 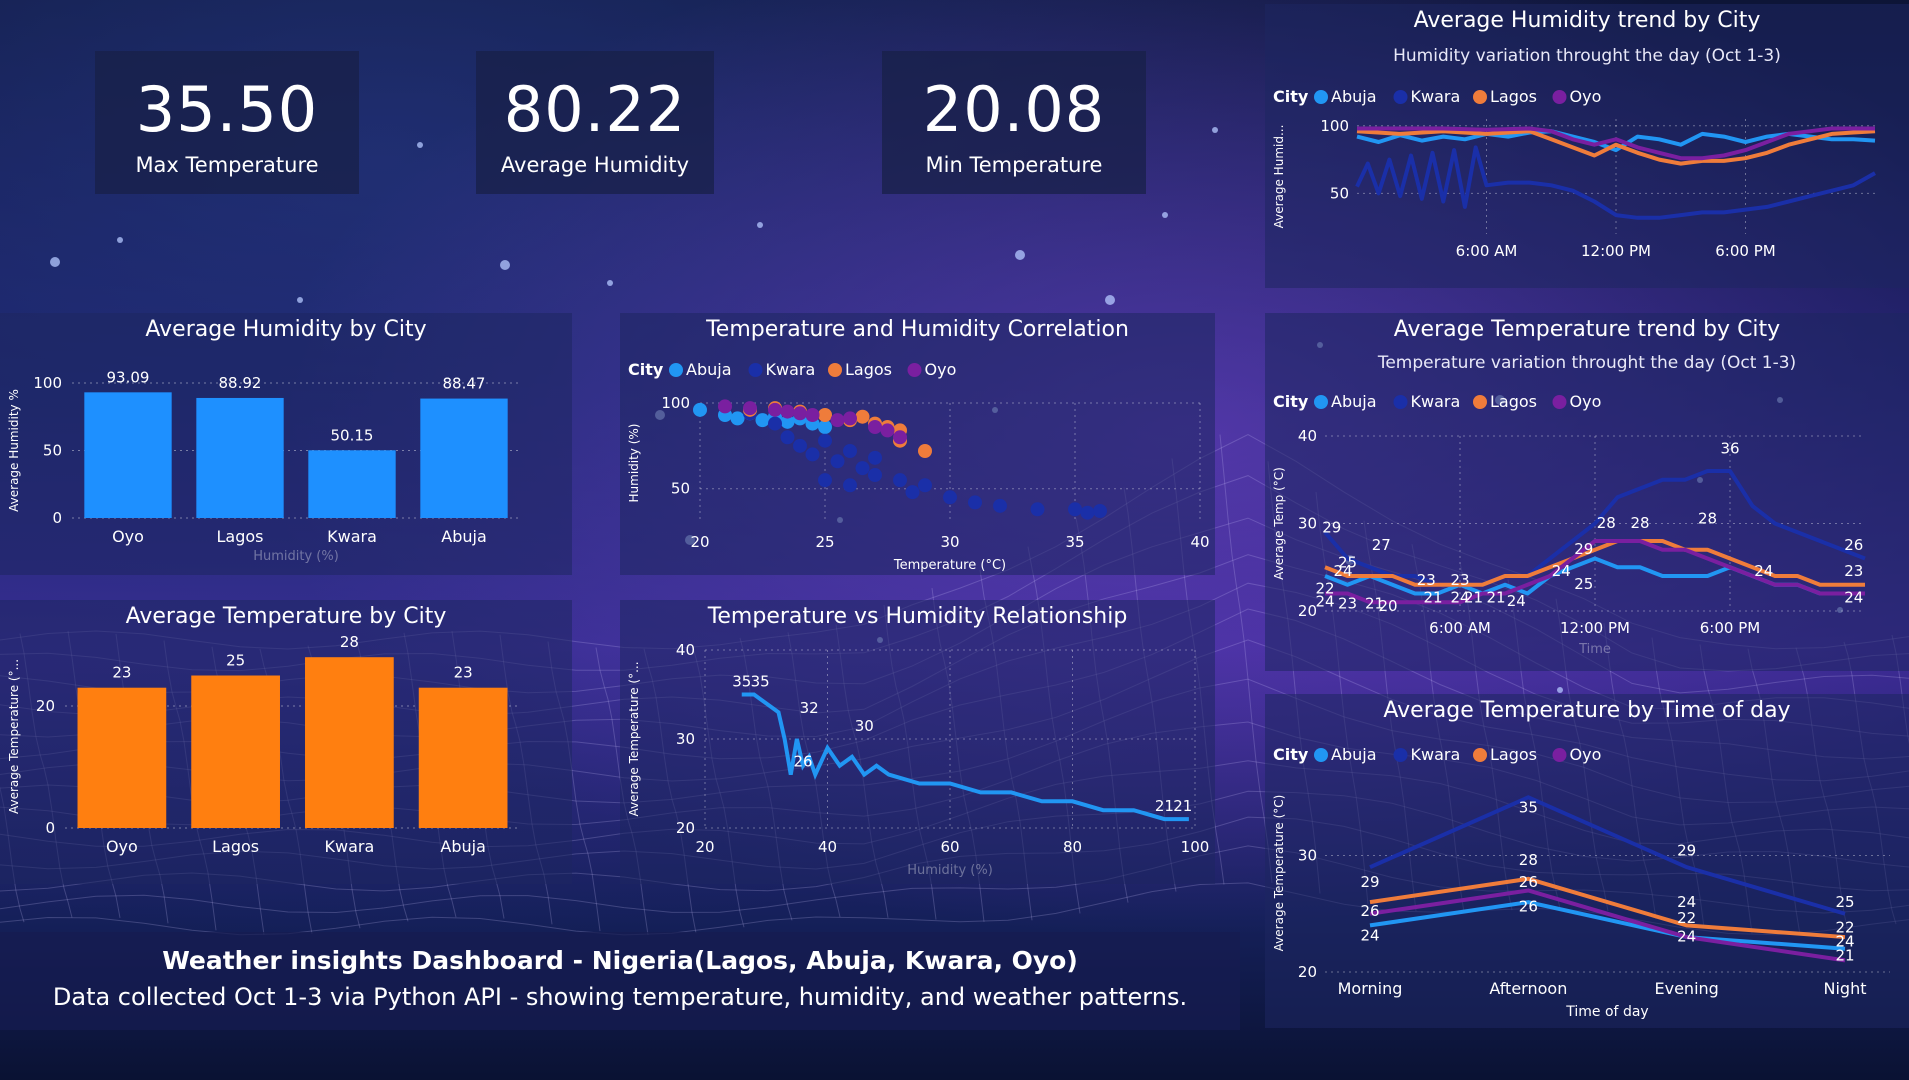 I want to click on axis-title: Average Temp (°C), so click(x=1279, y=523).